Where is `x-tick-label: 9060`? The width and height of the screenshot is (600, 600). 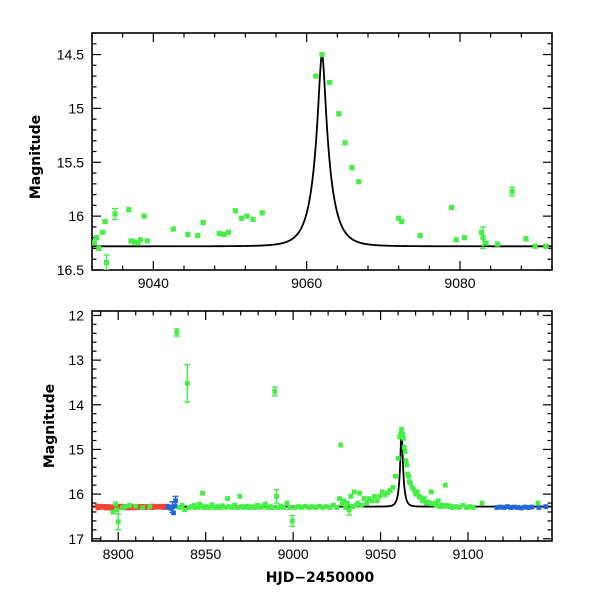
x-tick-label: 9060 is located at coordinates (306, 283).